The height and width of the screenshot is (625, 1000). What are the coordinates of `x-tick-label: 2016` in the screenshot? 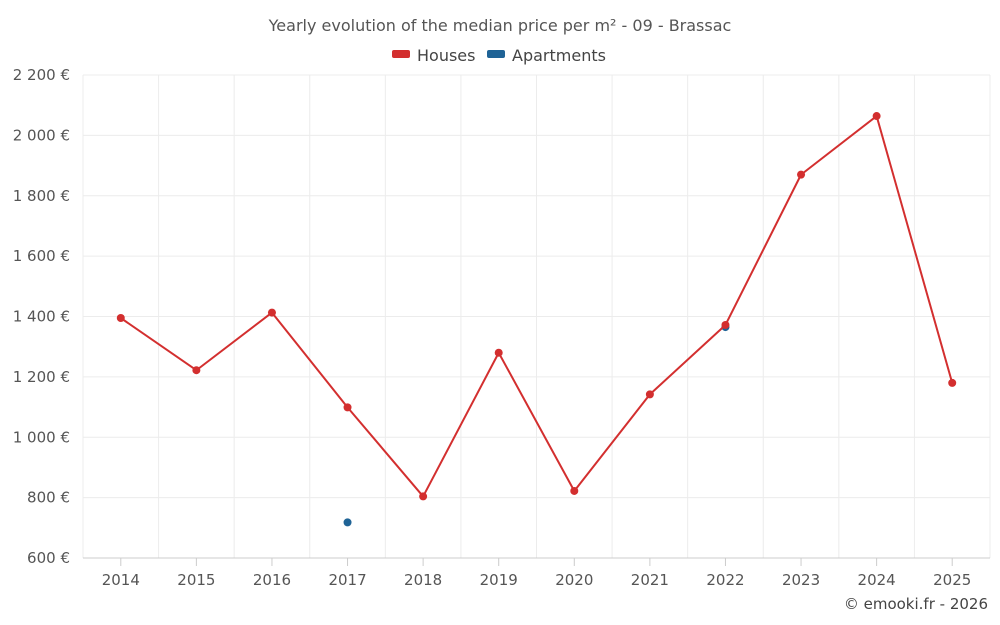 It's located at (272, 580).